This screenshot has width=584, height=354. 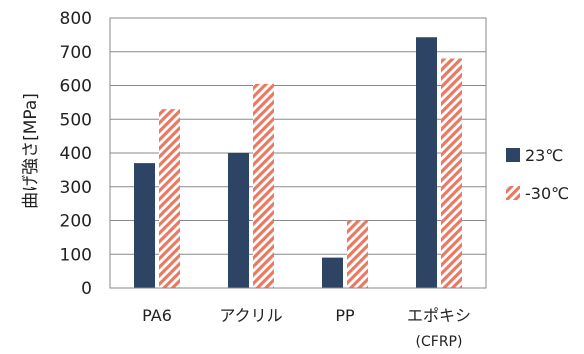 What do you see at coordinates (345, 315) in the screenshot?
I see `x-tick-label: PP` at bounding box center [345, 315].